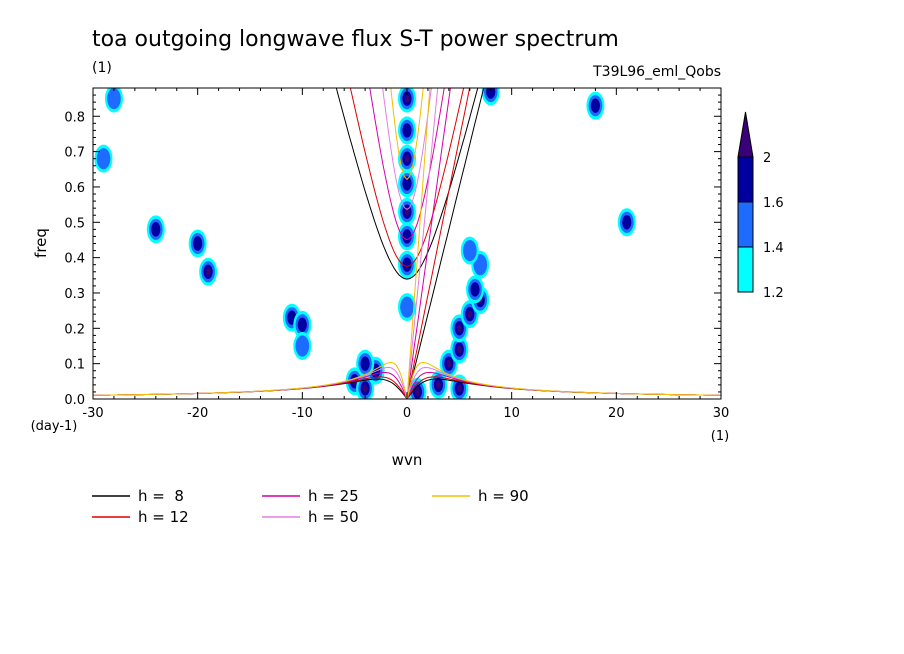 The height and width of the screenshot is (654, 904). I want to click on y-tick-label: 0.2, so click(74, 329).